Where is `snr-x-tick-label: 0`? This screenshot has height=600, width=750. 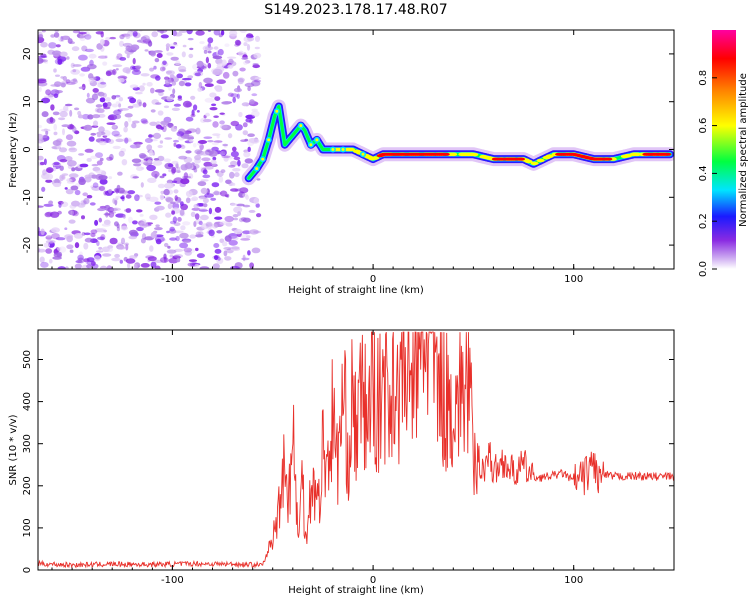 snr-x-tick-label: 0 is located at coordinates (373, 580).